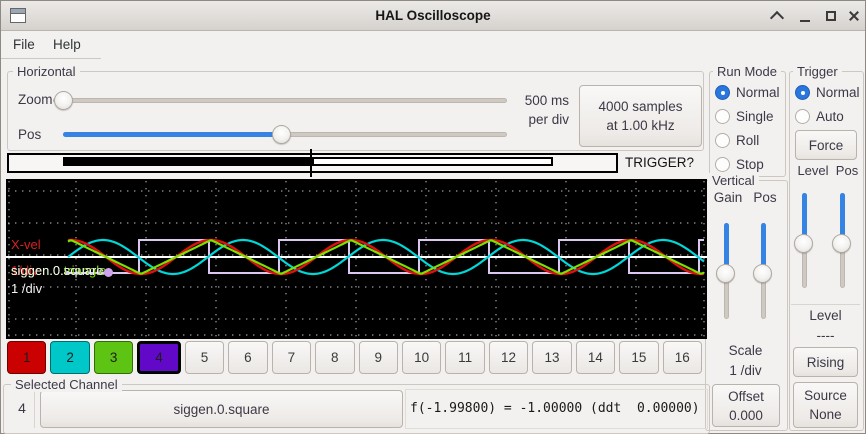 This screenshot has width=866, height=434. What do you see at coordinates (25, 270) in the screenshot?
I see `scope-ch1-scale: 1/div` at bounding box center [25, 270].